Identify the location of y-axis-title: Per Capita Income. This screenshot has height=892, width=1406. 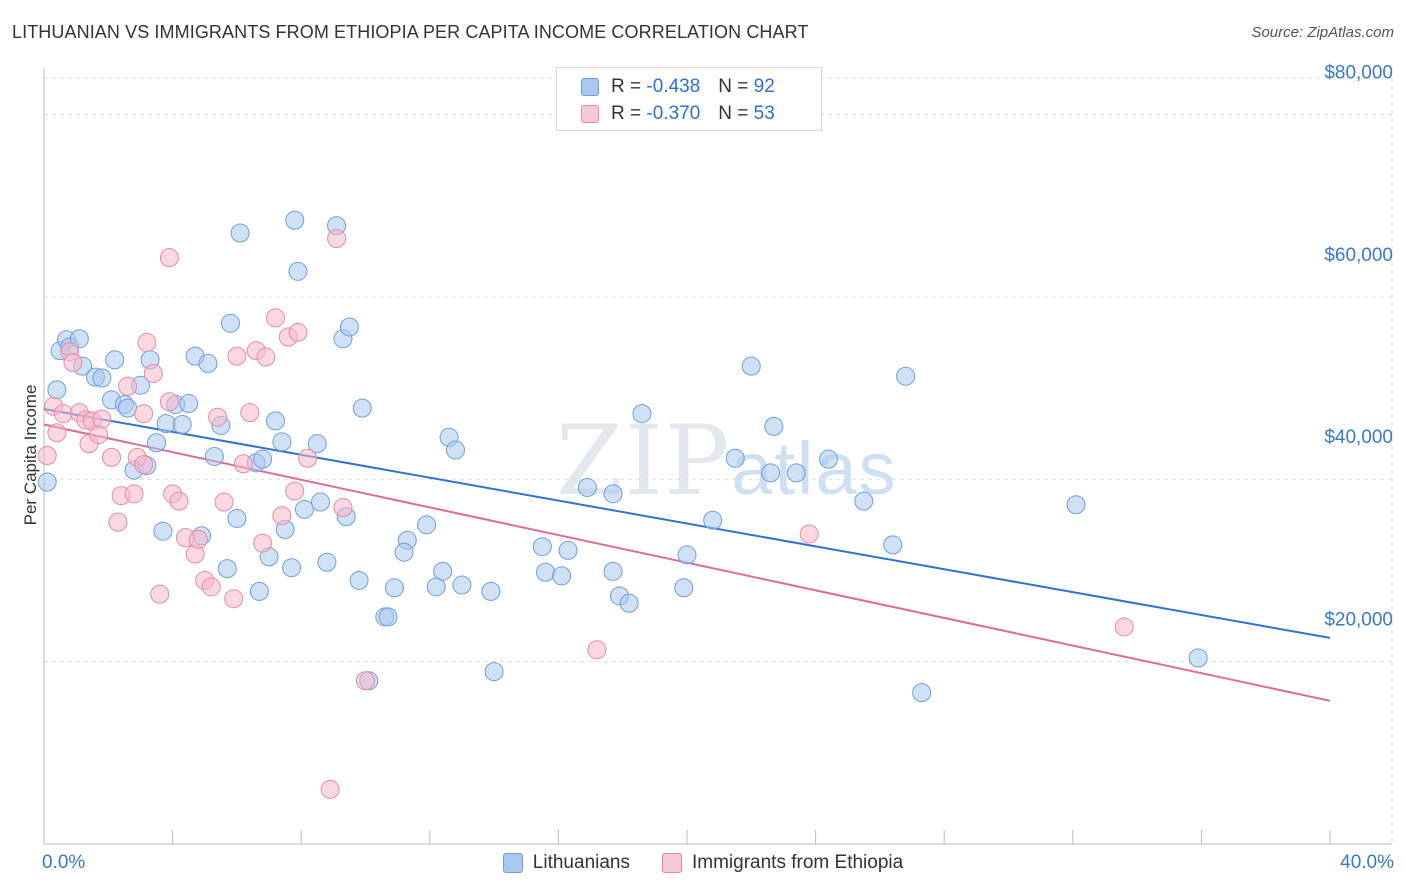
(30, 455).